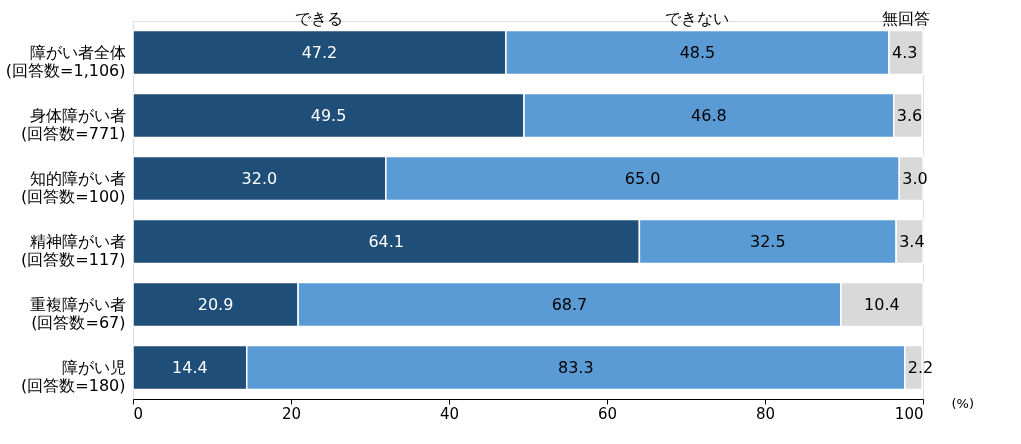 This screenshot has width=1021, height=444. Describe the element at coordinates (77, 313) in the screenshot. I see `y-tick-label: 重複障がい者 (回答数=67)` at that location.